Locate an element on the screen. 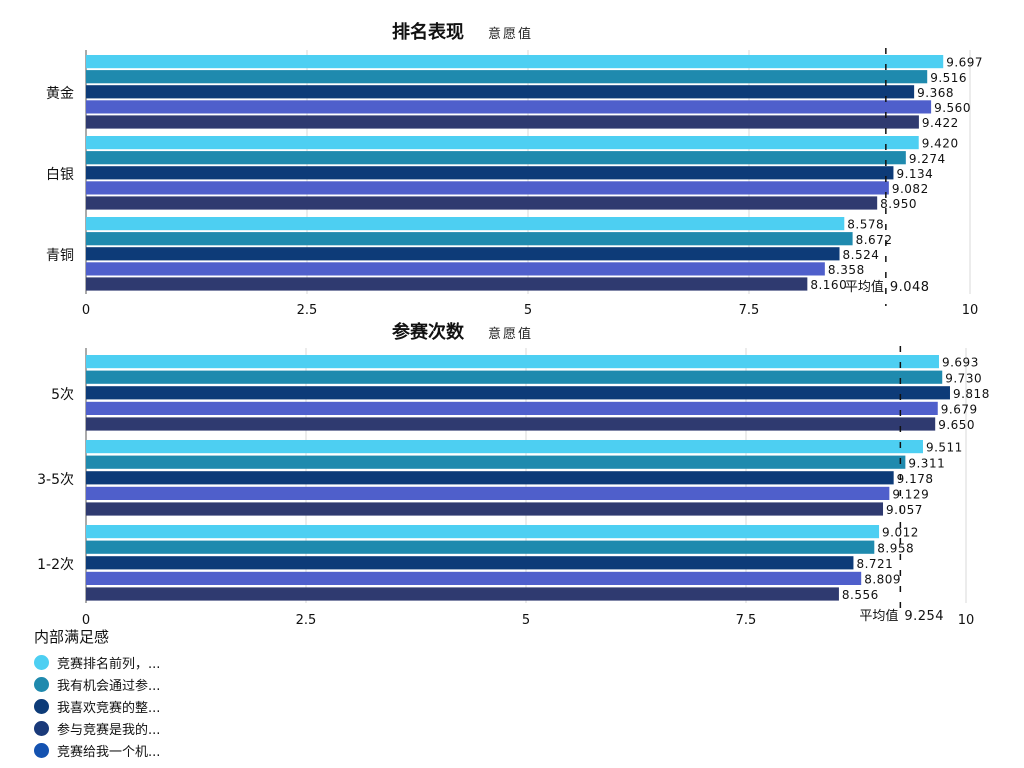 The width and height of the screenshot is (1024, 768). data-label: 8.809 is located at coordinates (882, 580).